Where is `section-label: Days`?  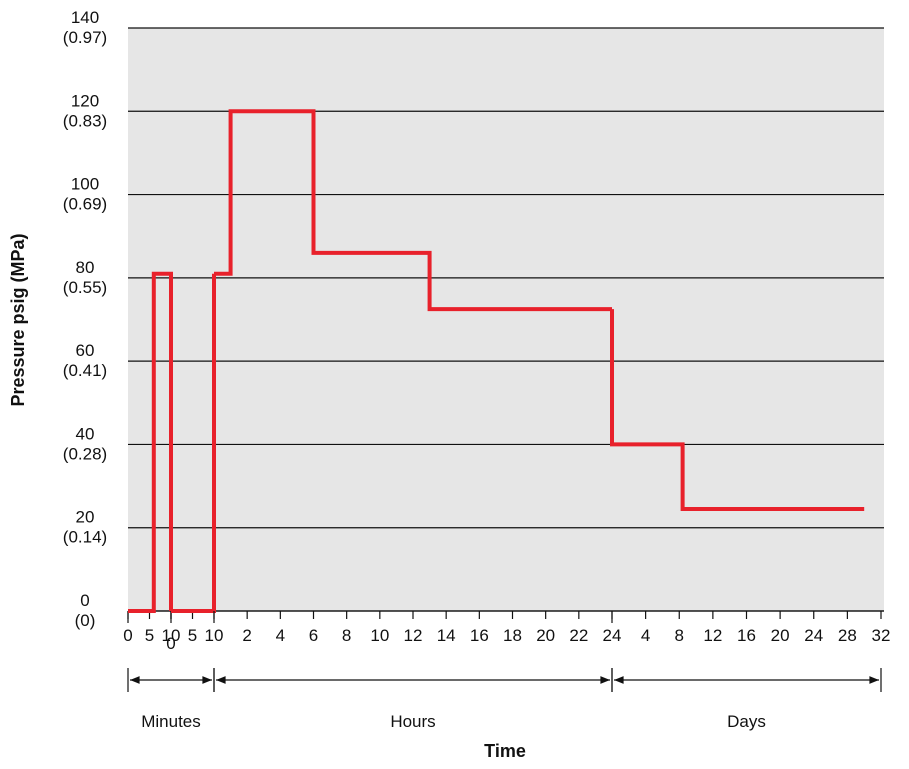
section-label: Days is located at coordinates (746, 721).